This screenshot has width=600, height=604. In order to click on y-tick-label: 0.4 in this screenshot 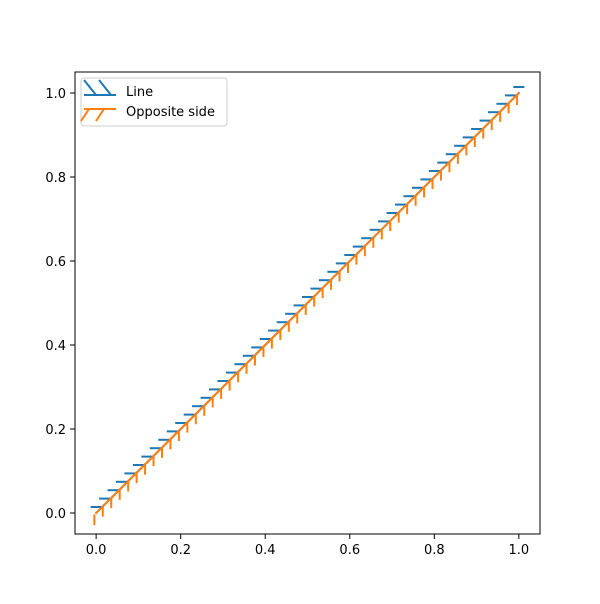, I will do `click(55, 346)`.